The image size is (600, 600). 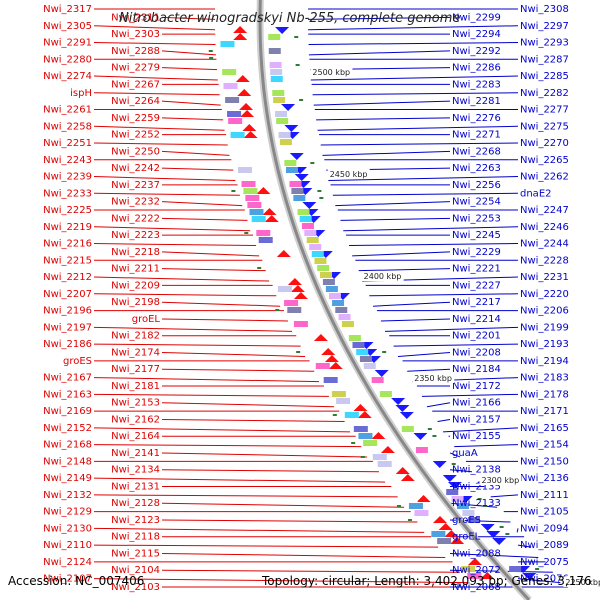 I want to click on right-gene-label: Nwi_2199, so click(x=544, y=327).